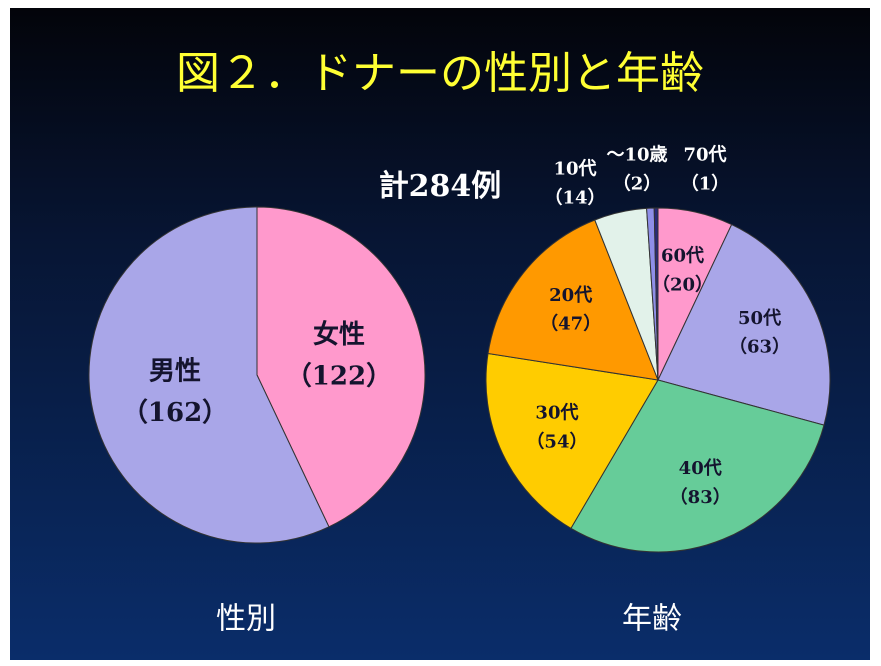  Describe the element at coordinates (652, 619) in the screenshot. I see `chart-caption: 年齢` at that location.